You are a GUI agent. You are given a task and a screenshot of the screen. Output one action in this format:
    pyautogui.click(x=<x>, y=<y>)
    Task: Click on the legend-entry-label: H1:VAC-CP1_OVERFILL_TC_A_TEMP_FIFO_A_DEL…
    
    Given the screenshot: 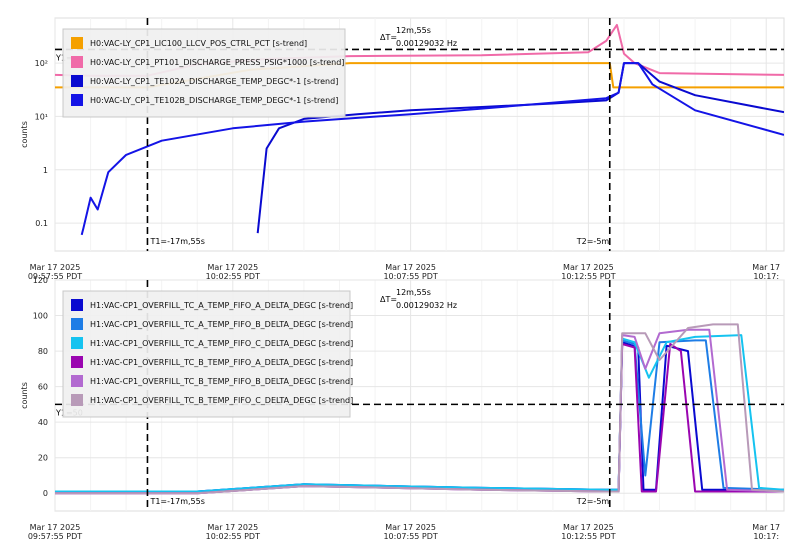 What is the action you would take?
    pyautogui.click(x=221, y=305)
    